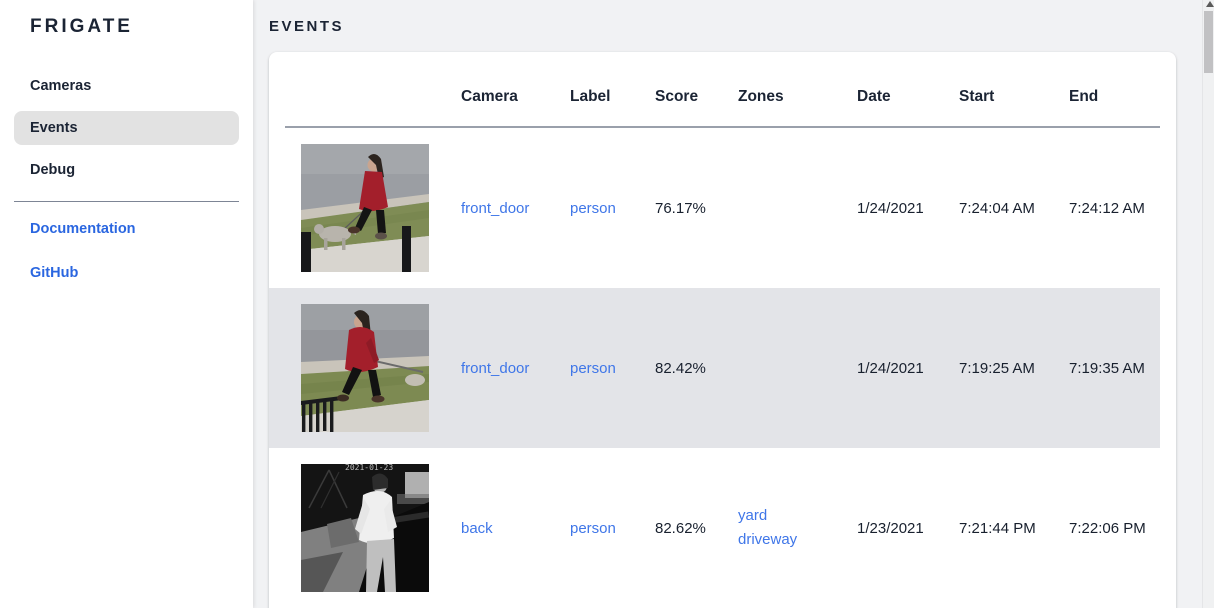 This screenshot has height=608, width=1214. Describe the element at coordinates (1084, 96) in the screenshot. I see `column-header-end: End` at that location.